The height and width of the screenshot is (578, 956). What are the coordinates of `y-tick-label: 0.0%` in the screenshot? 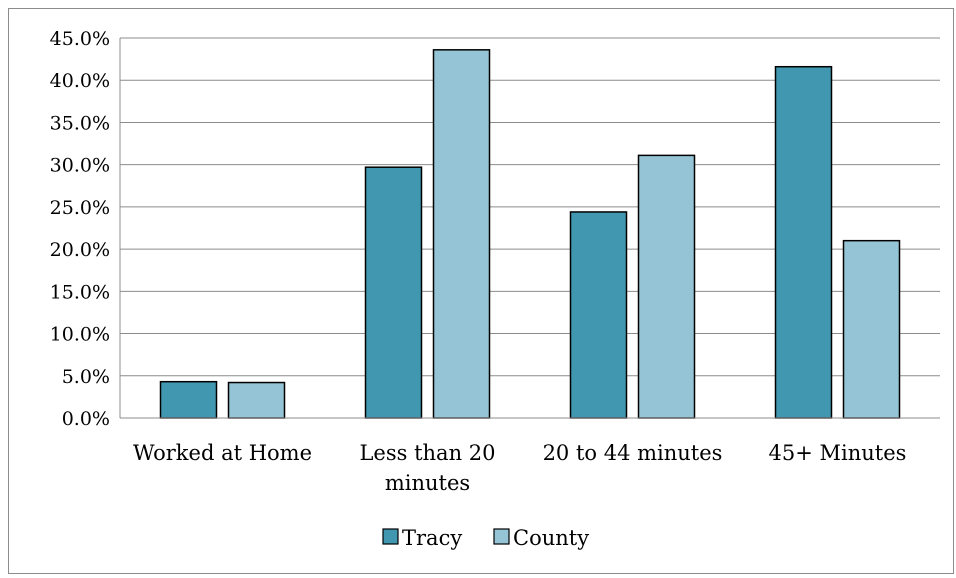 It's located at (86, 419).